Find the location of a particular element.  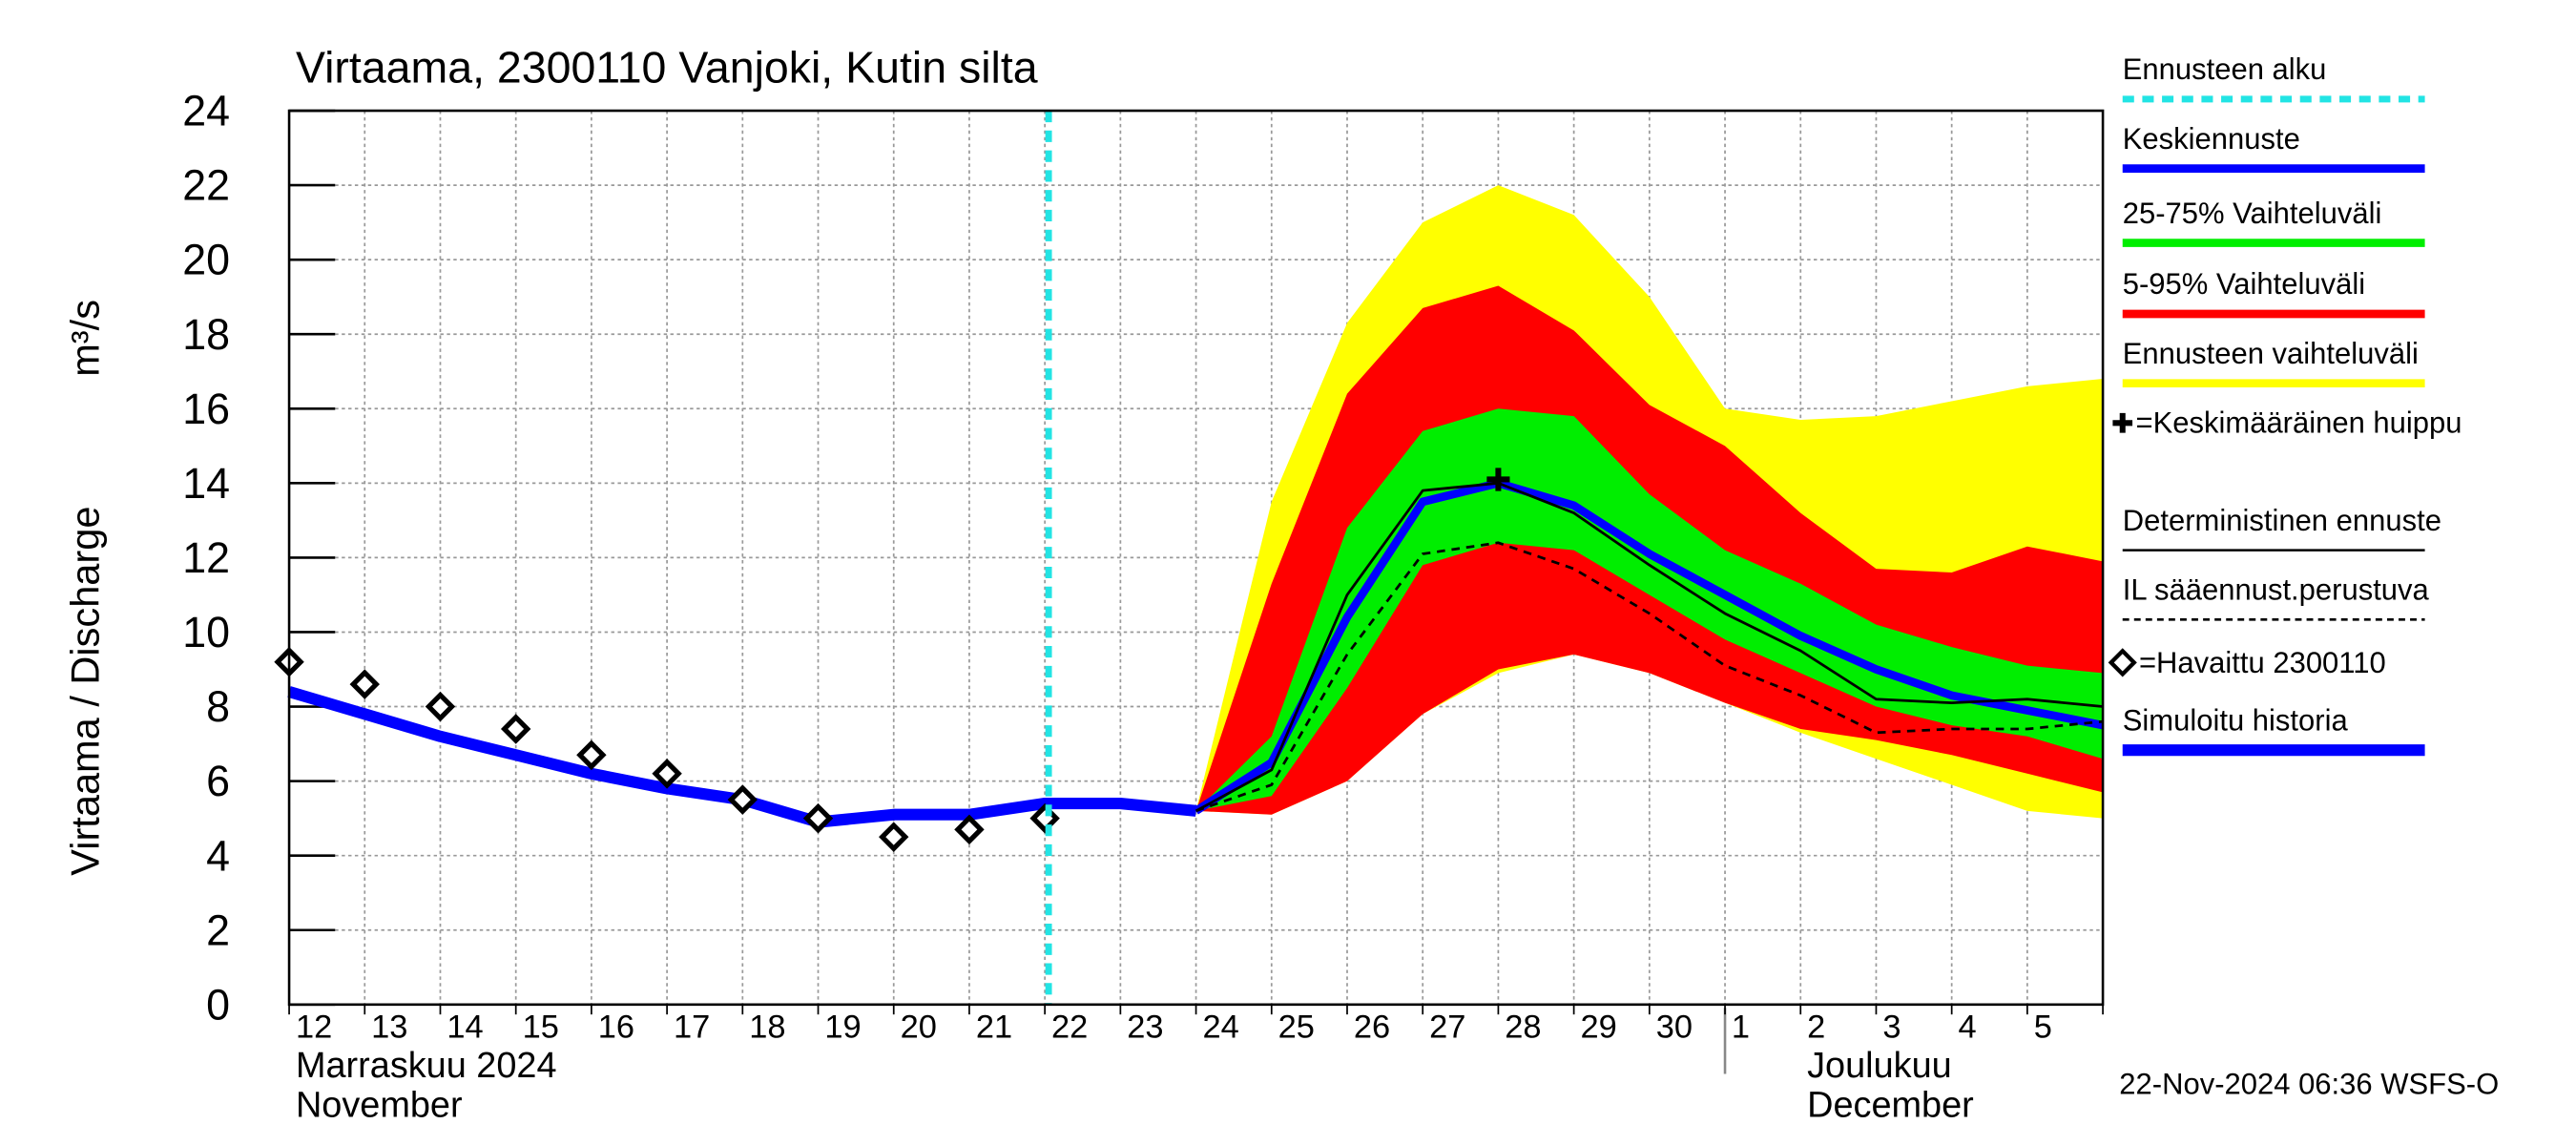

x-tick-label: 26 is located at coordinates (1372, 1027).